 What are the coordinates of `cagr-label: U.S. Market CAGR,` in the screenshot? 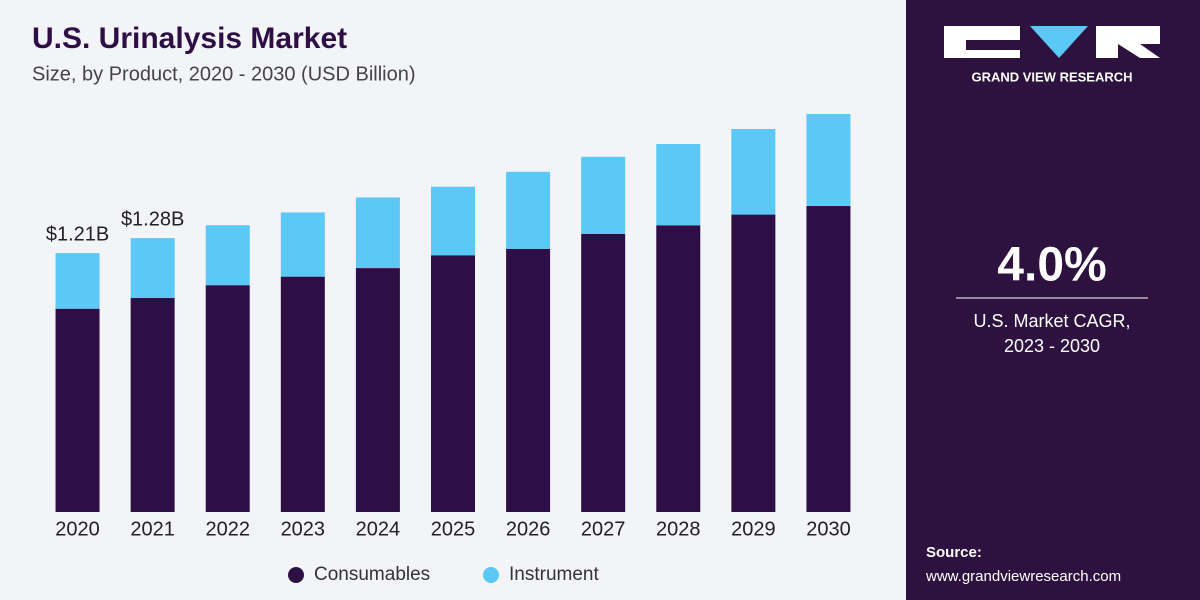 It's located at (1051, 321).